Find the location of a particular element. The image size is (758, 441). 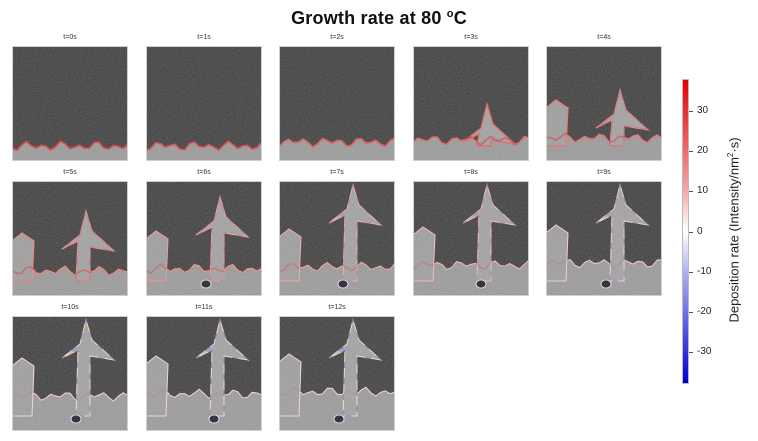

panel-t-4s: t=4s is located at coordinates (604, 97).